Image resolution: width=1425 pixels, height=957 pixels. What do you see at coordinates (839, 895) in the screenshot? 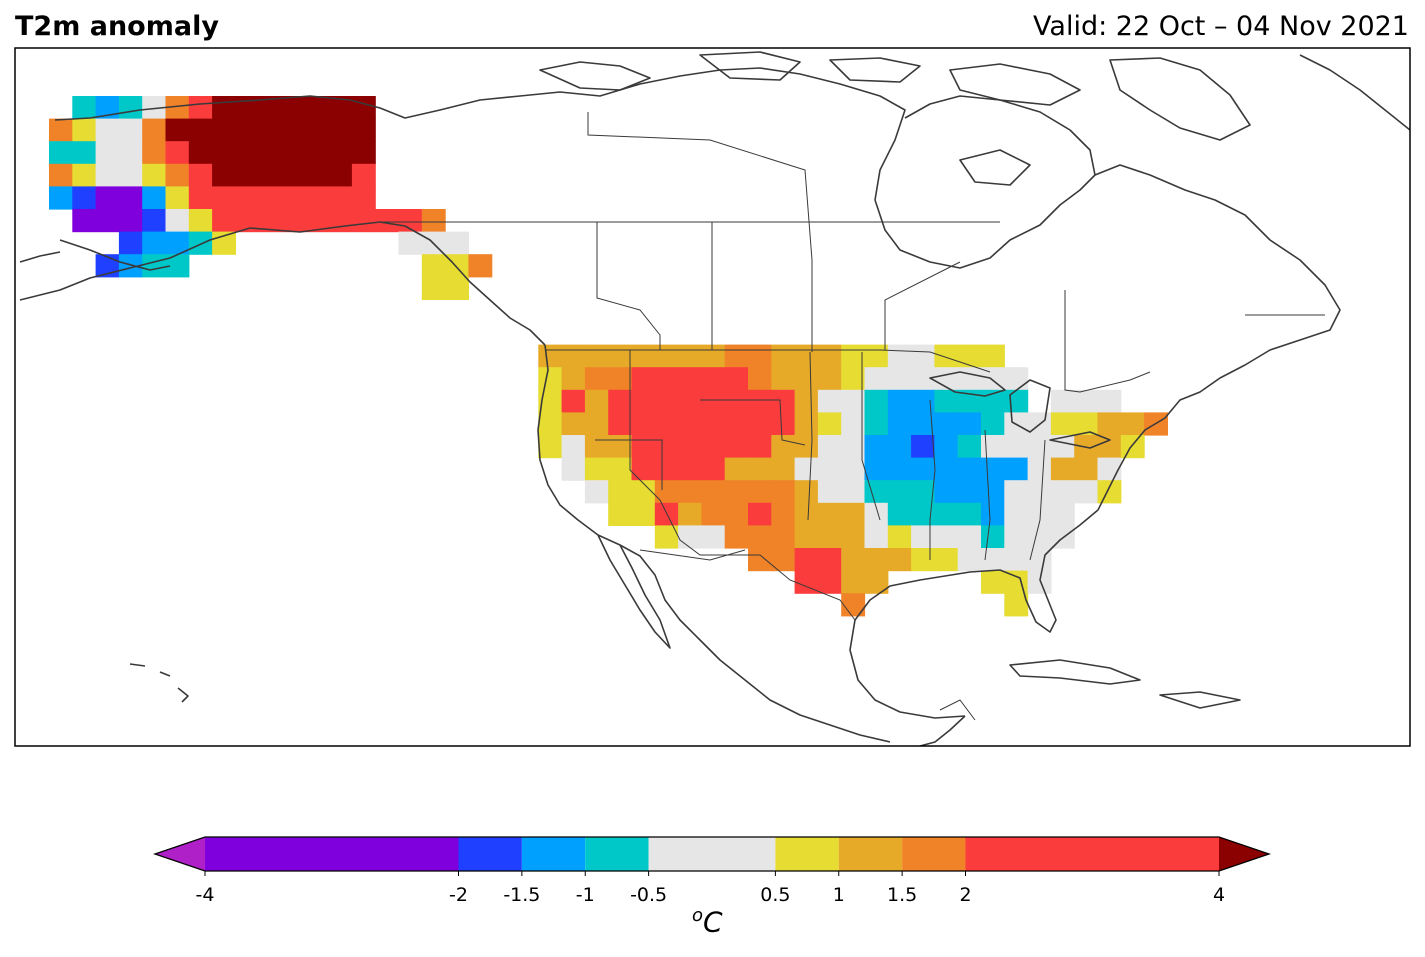
I see `colorbar-tick-label: 1` at bounding box center [839, 895].